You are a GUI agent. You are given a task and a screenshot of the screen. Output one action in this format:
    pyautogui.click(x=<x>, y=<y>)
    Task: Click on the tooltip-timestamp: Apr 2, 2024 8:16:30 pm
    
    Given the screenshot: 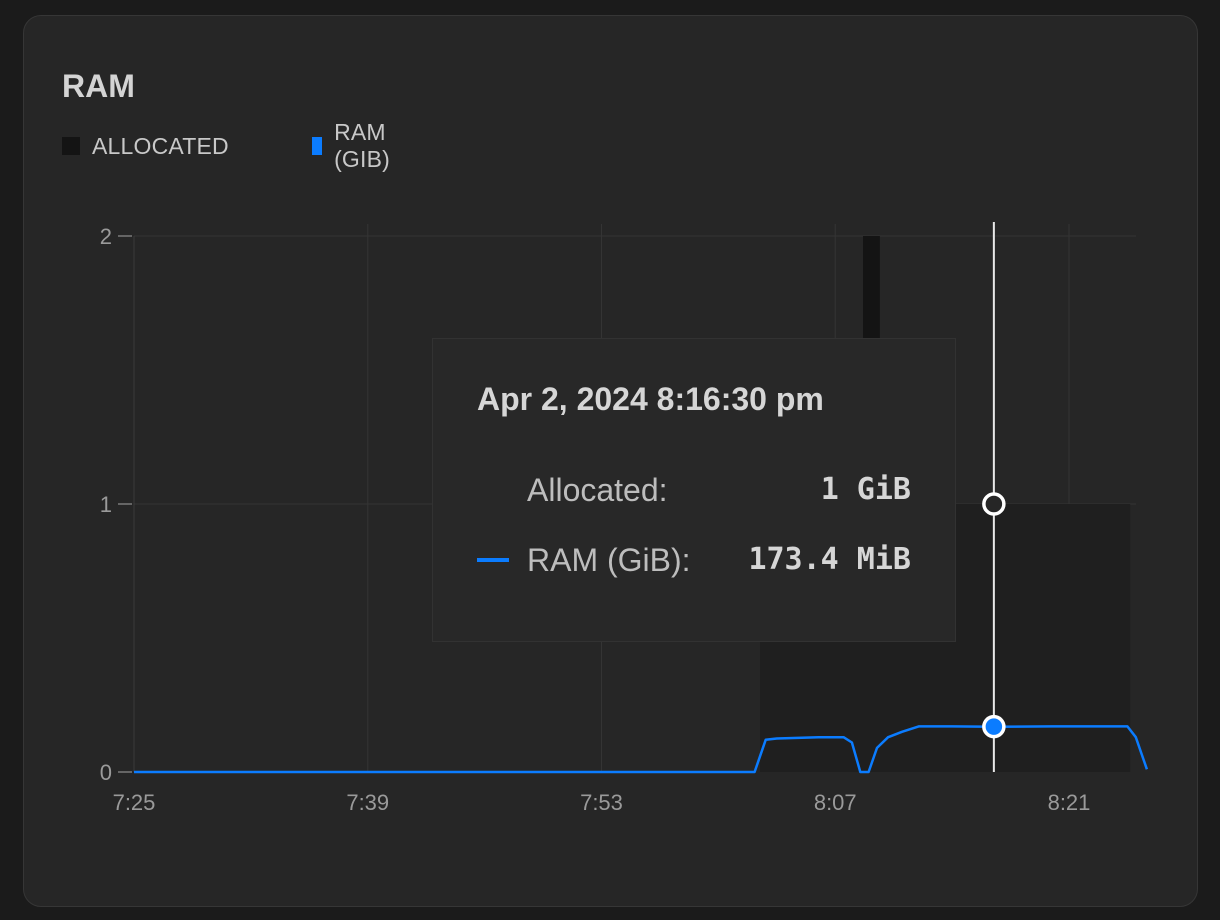 What is the action you would take?
    pyautogui.click(x=650, y=399)
    